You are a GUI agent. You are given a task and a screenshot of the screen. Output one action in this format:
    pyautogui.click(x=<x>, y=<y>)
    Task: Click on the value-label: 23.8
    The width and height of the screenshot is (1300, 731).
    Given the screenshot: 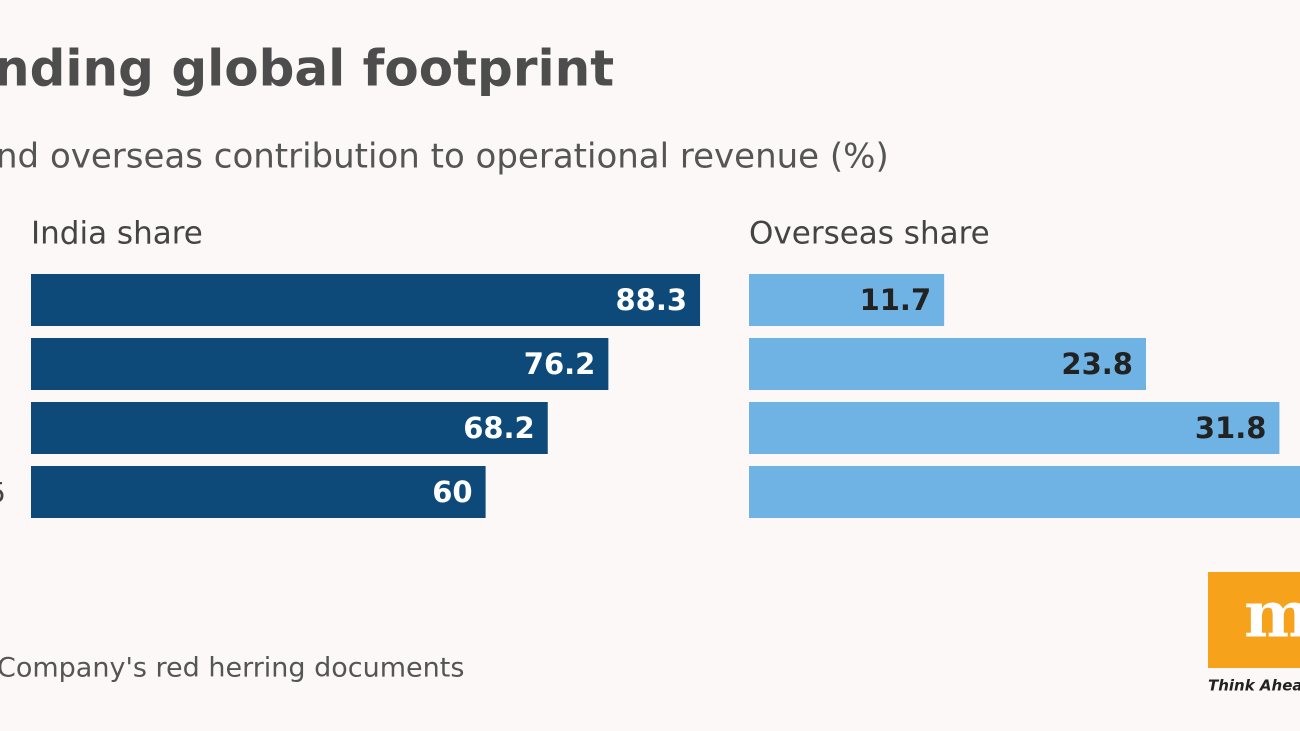 What is the action you would take?
    pyautogui.click(x=1097, y=364)
    